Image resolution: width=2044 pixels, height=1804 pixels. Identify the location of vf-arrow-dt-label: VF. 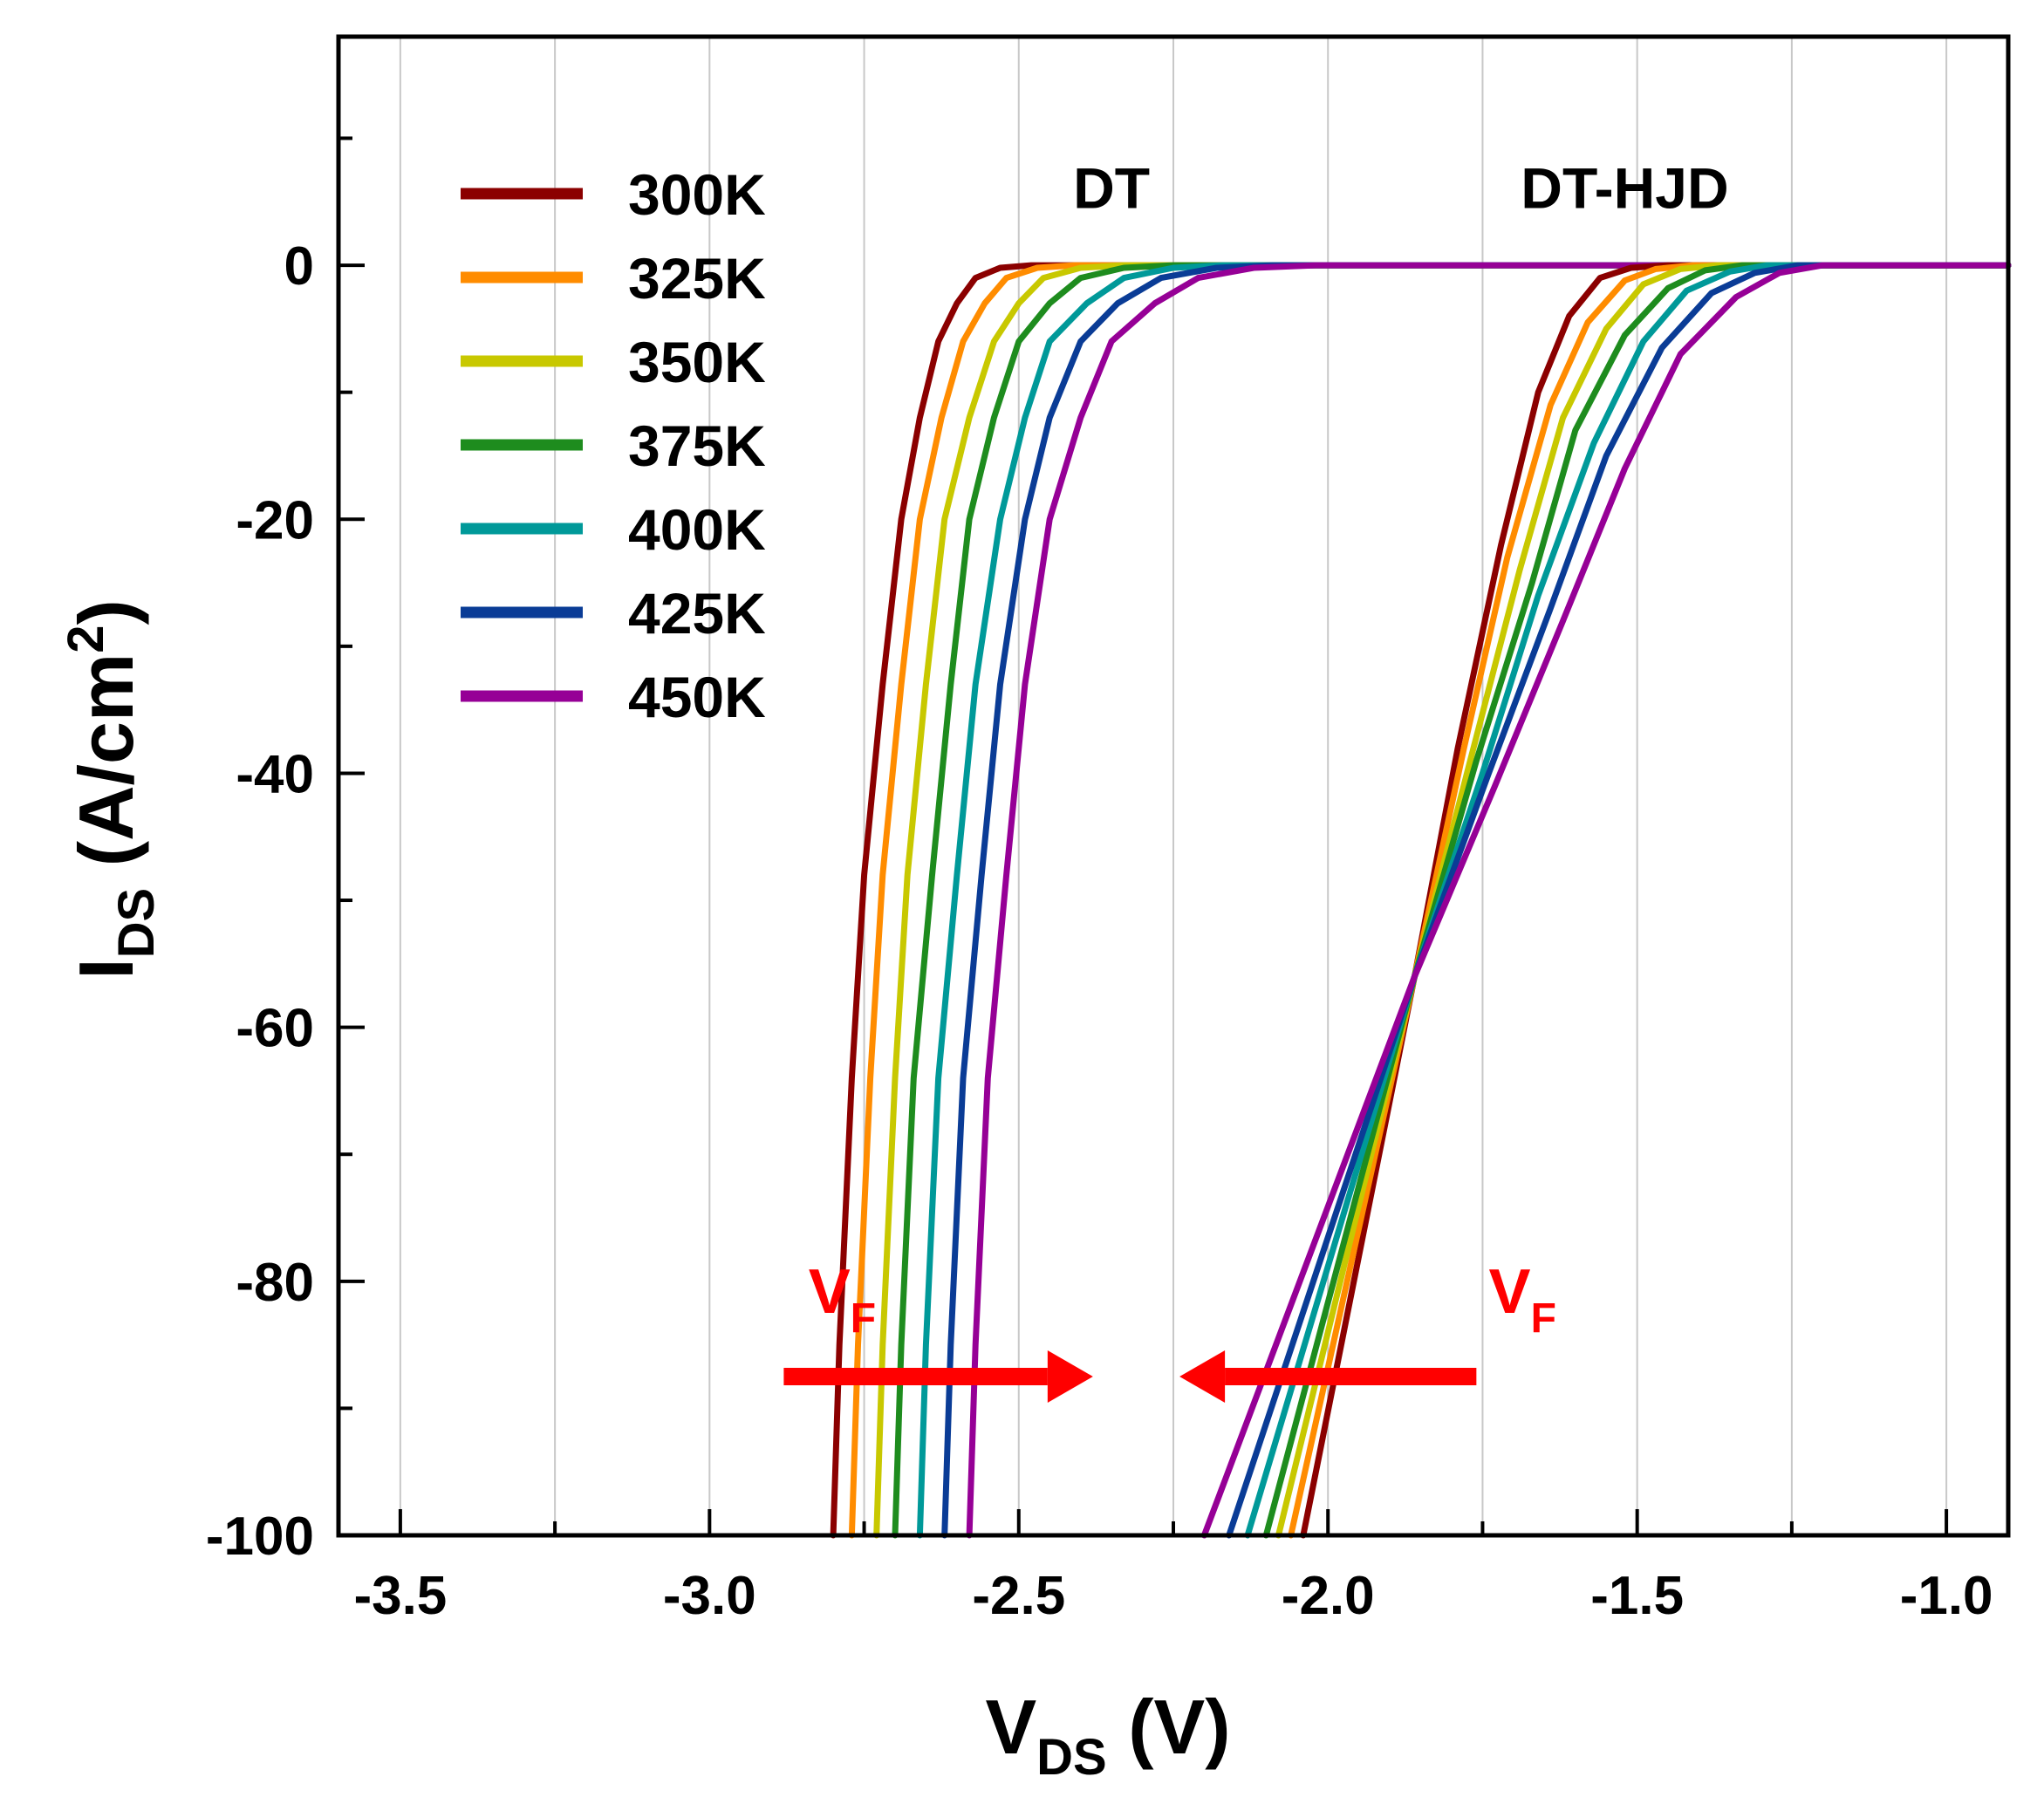
(842, 1299).